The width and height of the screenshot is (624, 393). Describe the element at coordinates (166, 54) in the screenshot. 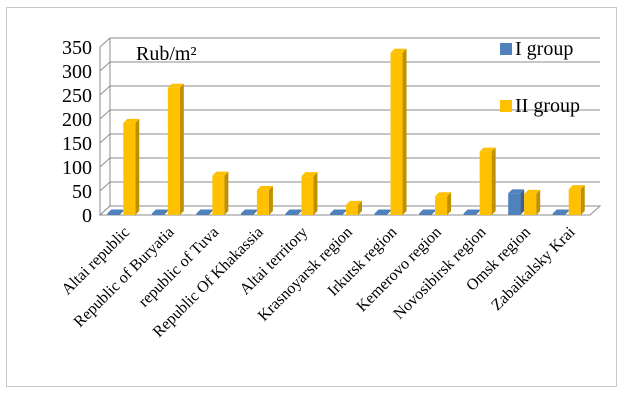

I see `unit-label: Rub/m²` at that location.